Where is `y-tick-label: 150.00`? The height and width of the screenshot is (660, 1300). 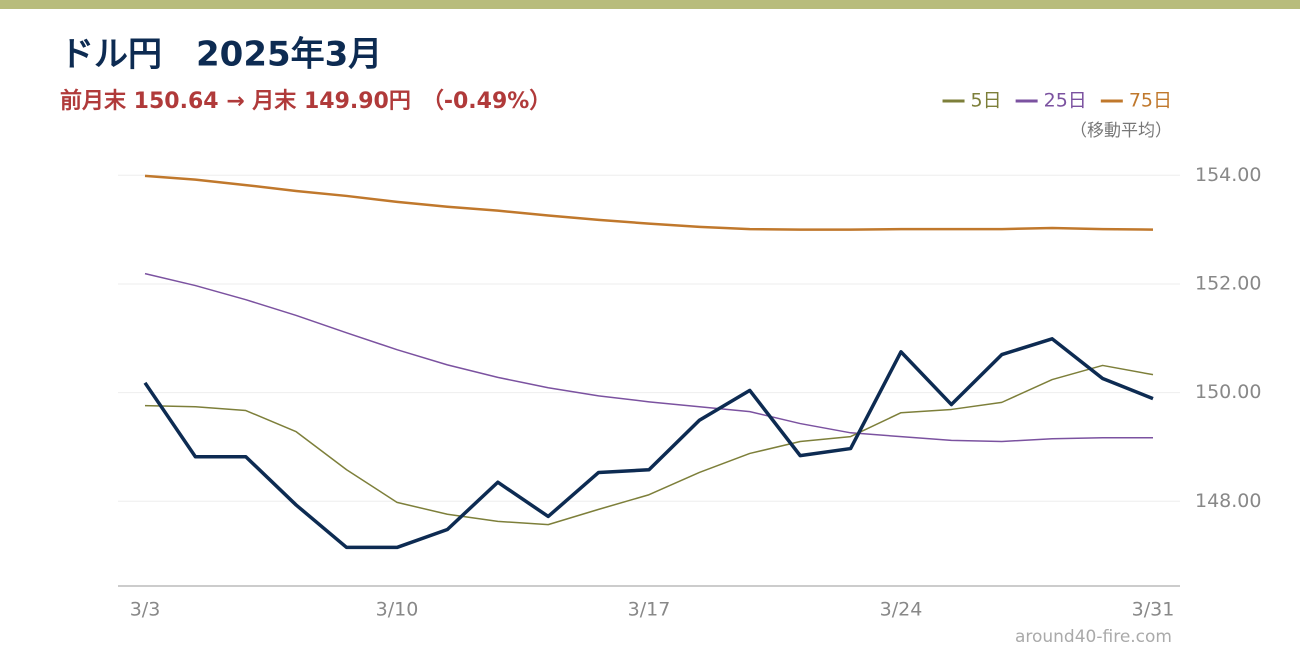 y-tick-label: 150.00 is located at coordinates (1228, 392).